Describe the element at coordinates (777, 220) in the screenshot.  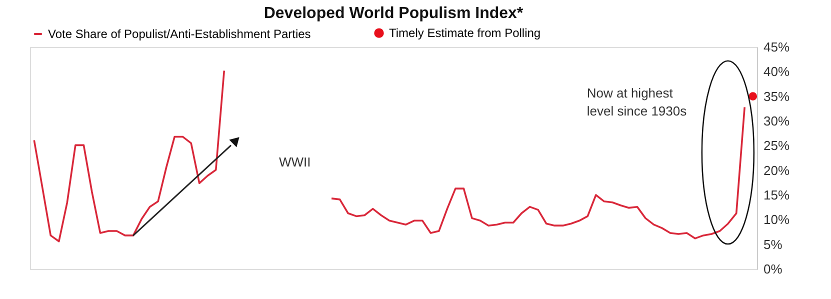
I see `y-tick-label: 10%` at that location.